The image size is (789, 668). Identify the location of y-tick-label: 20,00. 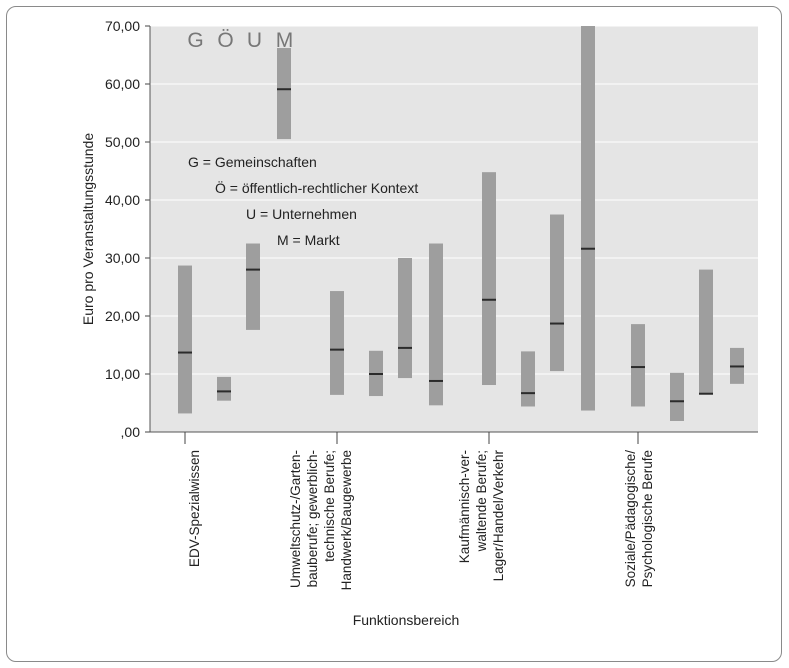
(122, 316).